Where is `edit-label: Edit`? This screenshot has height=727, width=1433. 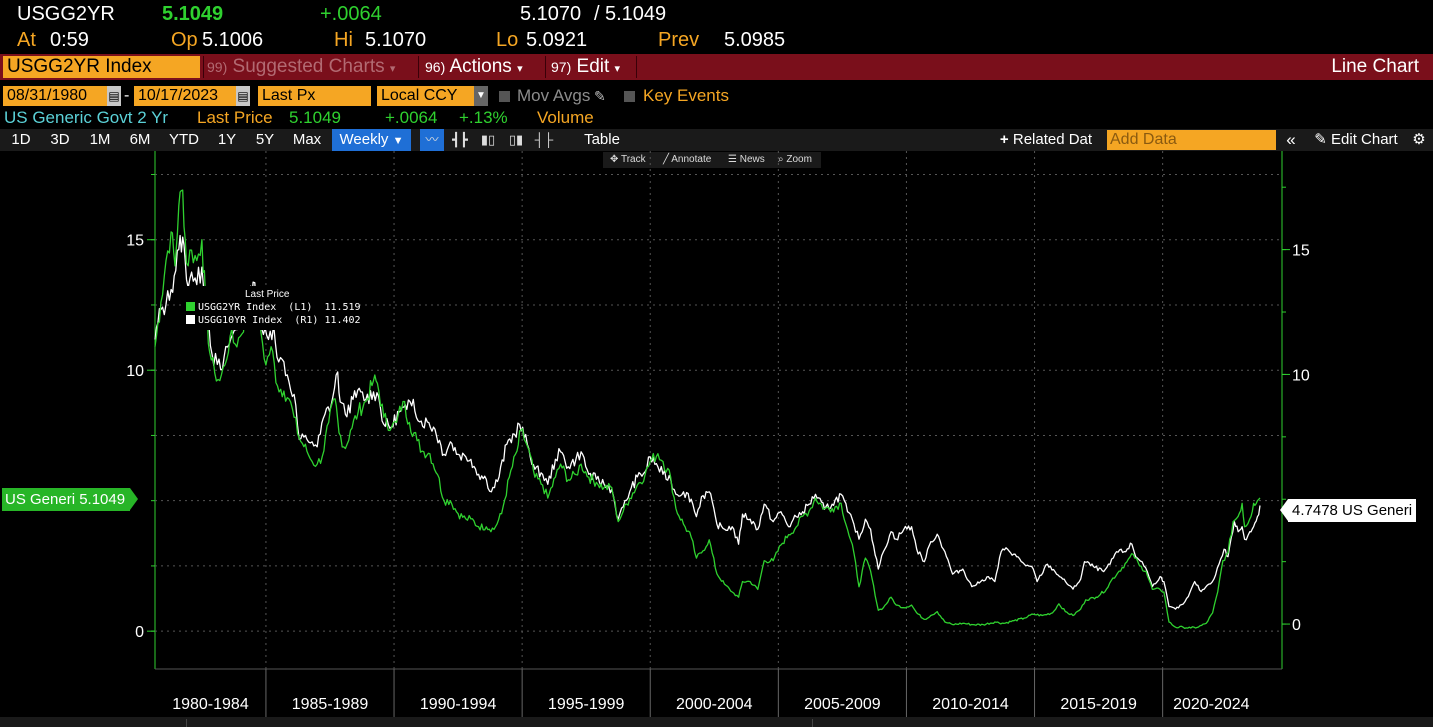
edit-label: Edit is located at coordinates (593, 66).